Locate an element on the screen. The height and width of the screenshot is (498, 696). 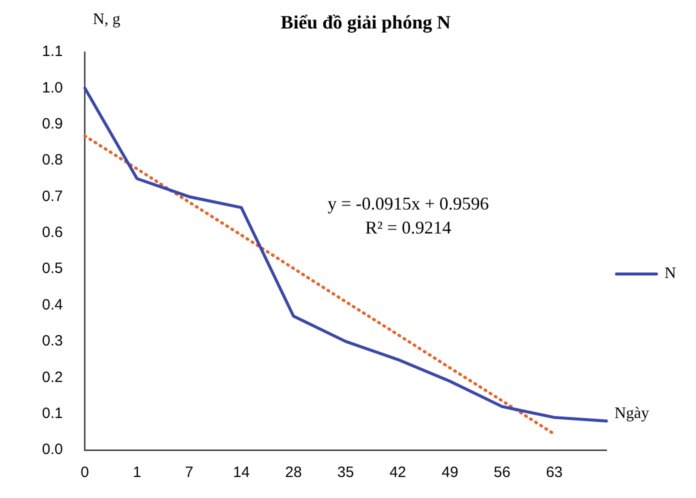
y-tick-label: 1.0 is located at coordinates (52, 87).